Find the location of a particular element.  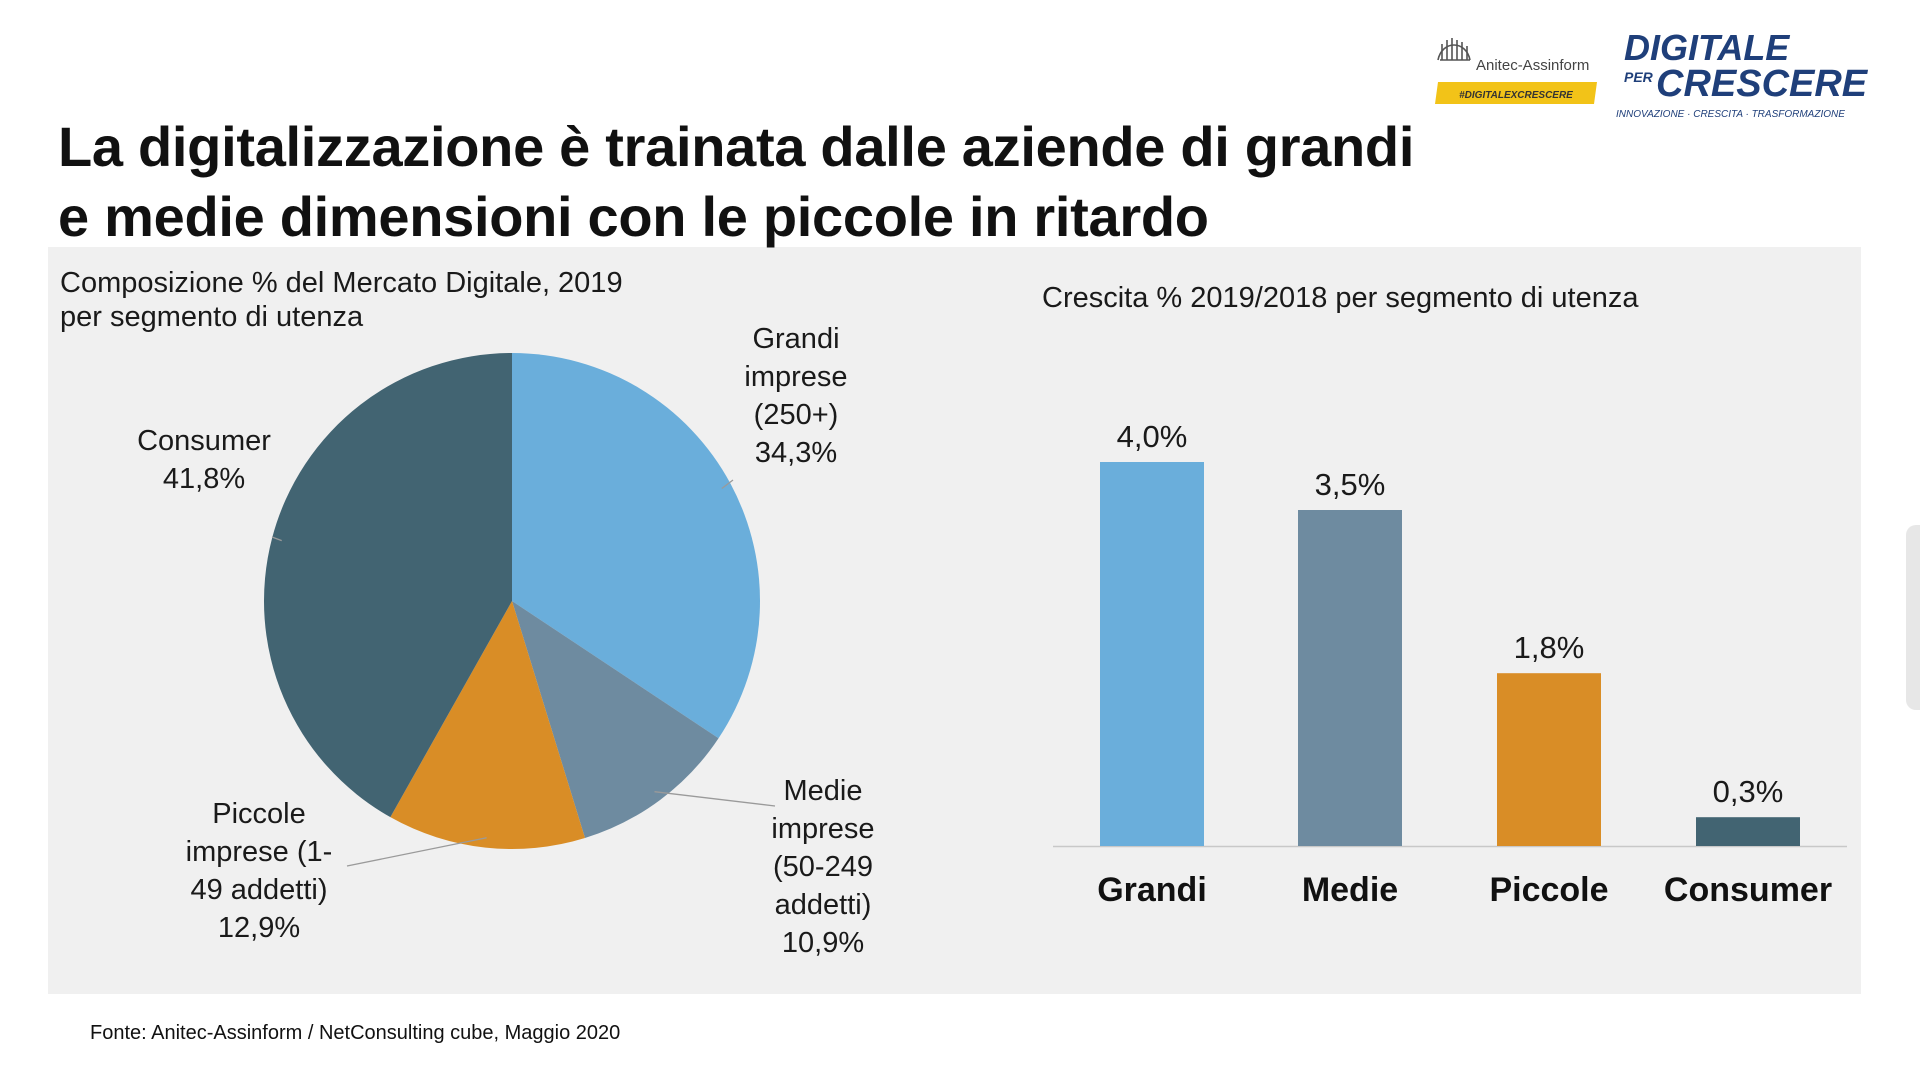

assoc-tag-bar is located at coordinates (1516, 93).